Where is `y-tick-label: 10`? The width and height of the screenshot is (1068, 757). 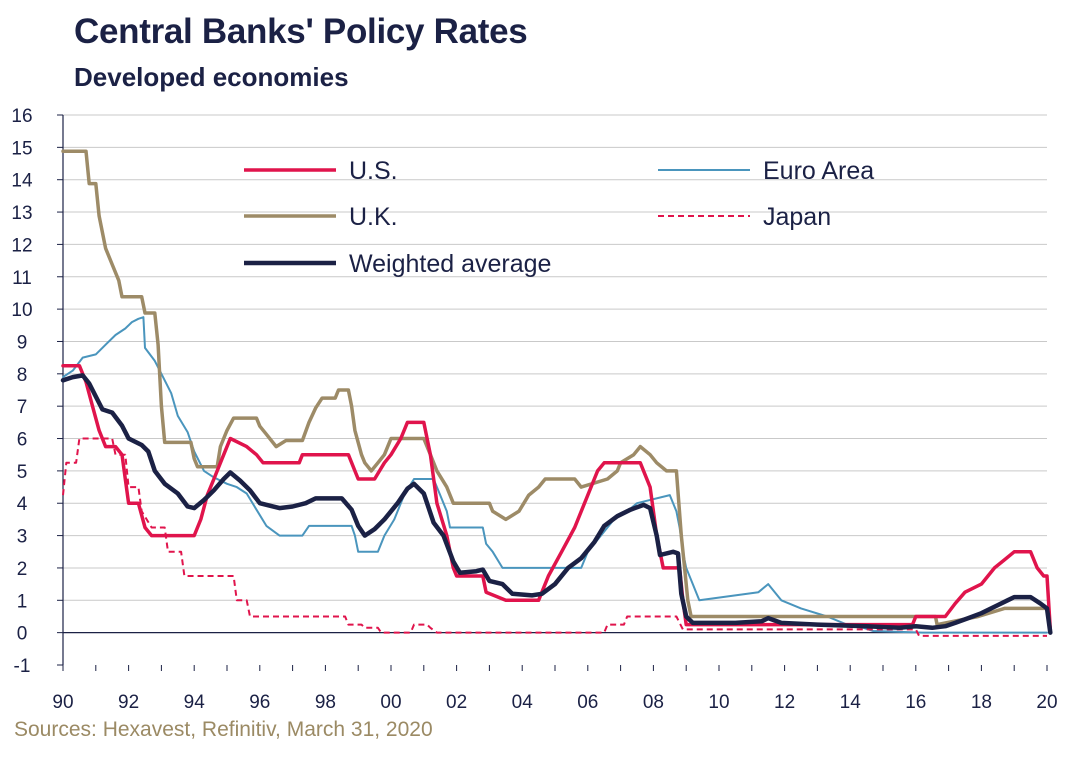
y-tick-label: 10 is located at coordinates (21, 310).